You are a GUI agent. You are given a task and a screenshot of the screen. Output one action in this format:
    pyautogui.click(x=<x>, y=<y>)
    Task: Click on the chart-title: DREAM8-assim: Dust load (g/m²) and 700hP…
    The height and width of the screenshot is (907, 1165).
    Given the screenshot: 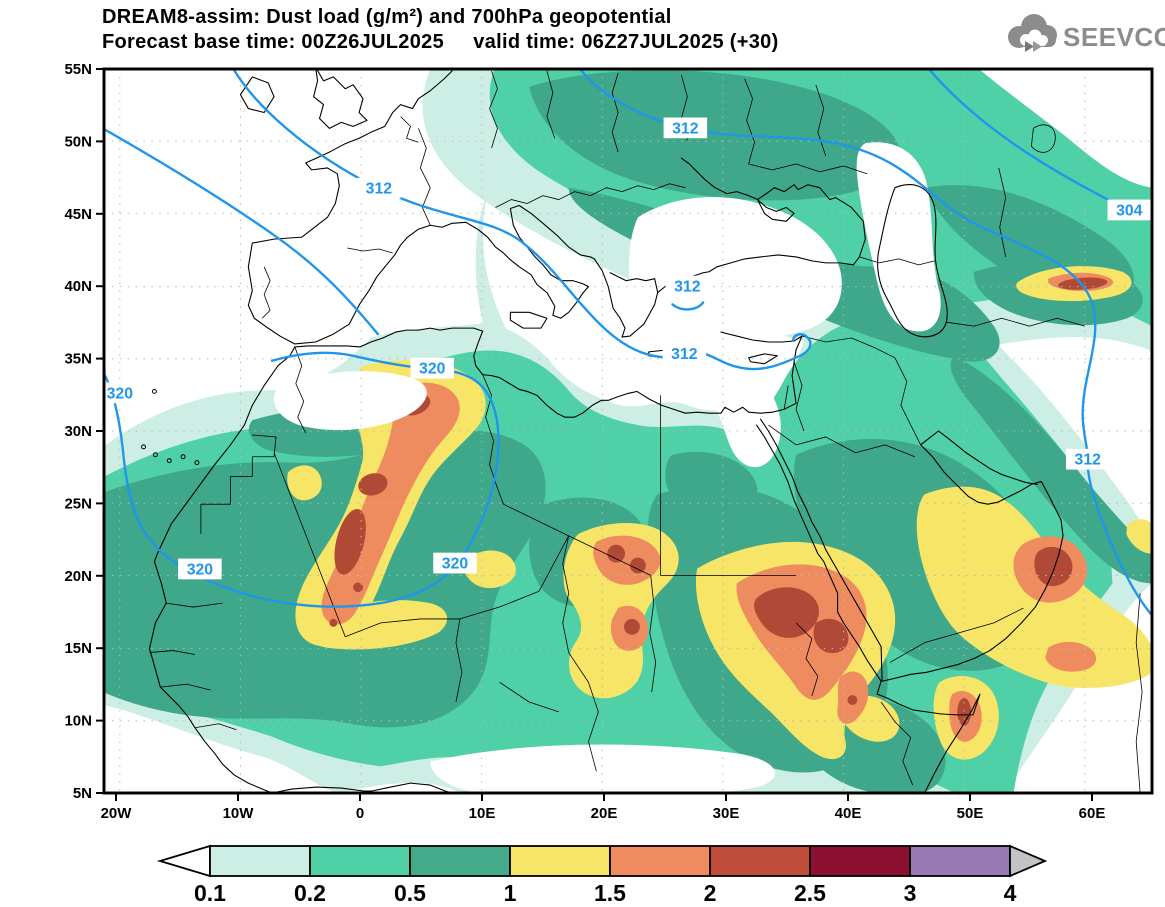 What is the action you would take?
    pyautogui.click(x=387, y=17)
    